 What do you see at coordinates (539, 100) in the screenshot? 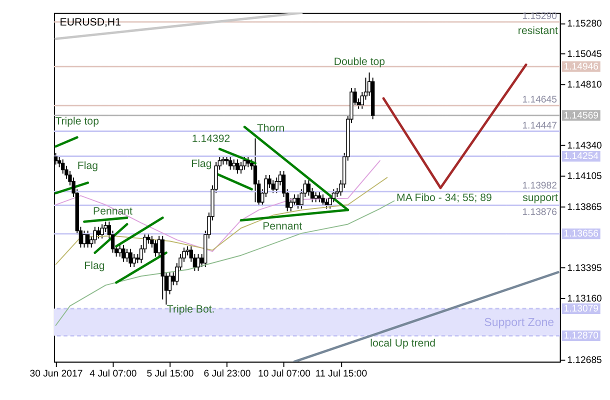
I see `ref-line-label: 1.14645` at bounding box center [539, 100].